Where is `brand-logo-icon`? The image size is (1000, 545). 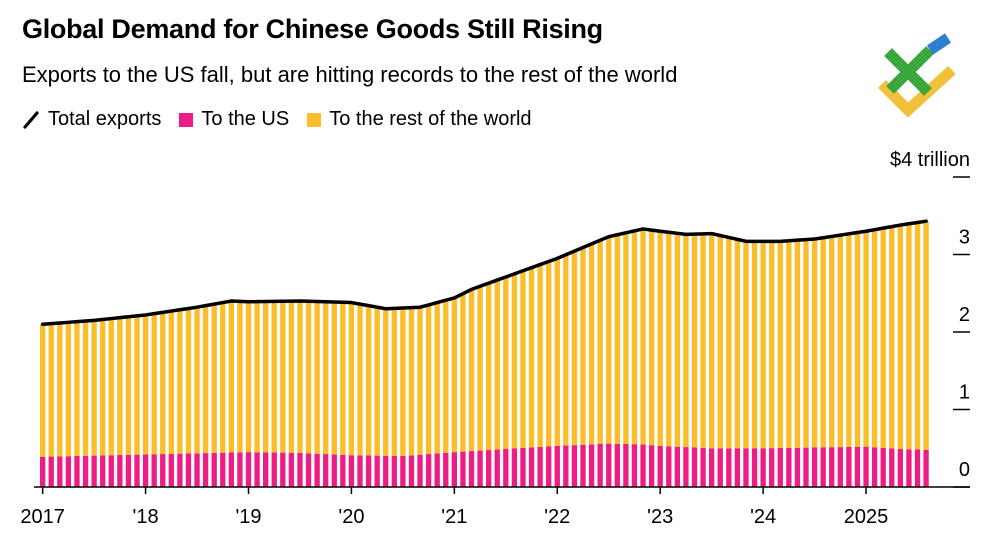
brand-logo-icon is located at coordinates (917, 75).